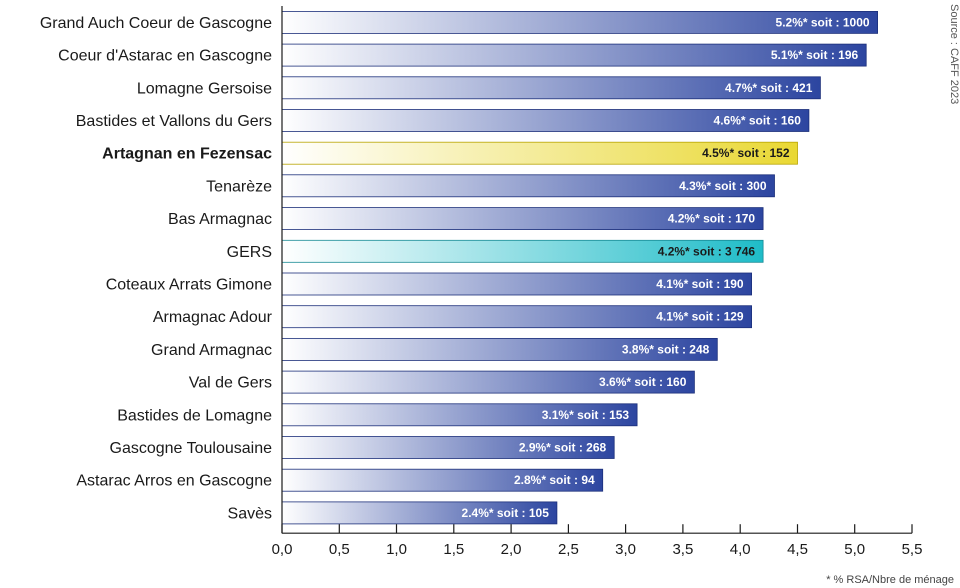 This screenshot has height=588, width=960. I want to click on bar-data-label-10: 3.8%* soit : 248, so click(666, 349).